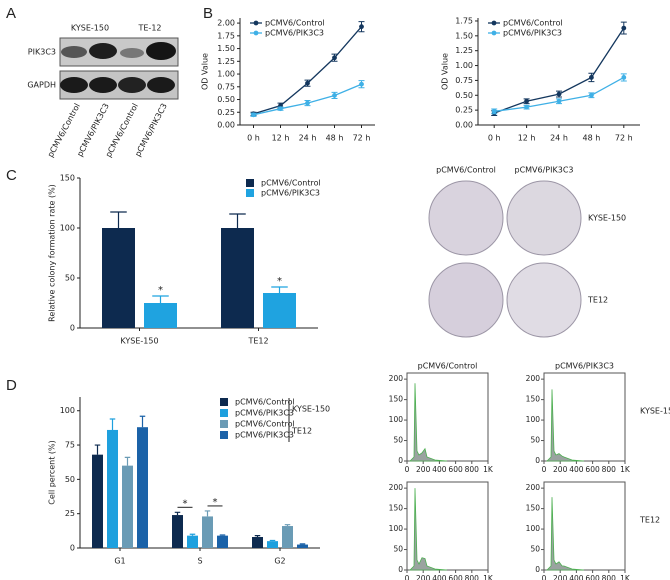 This screenshot has width=670, height=580. What do you see at coordinates (226, 23) in the screenshot?
I see `y-tick-label: 2.00` at bounding box center [226, 23].